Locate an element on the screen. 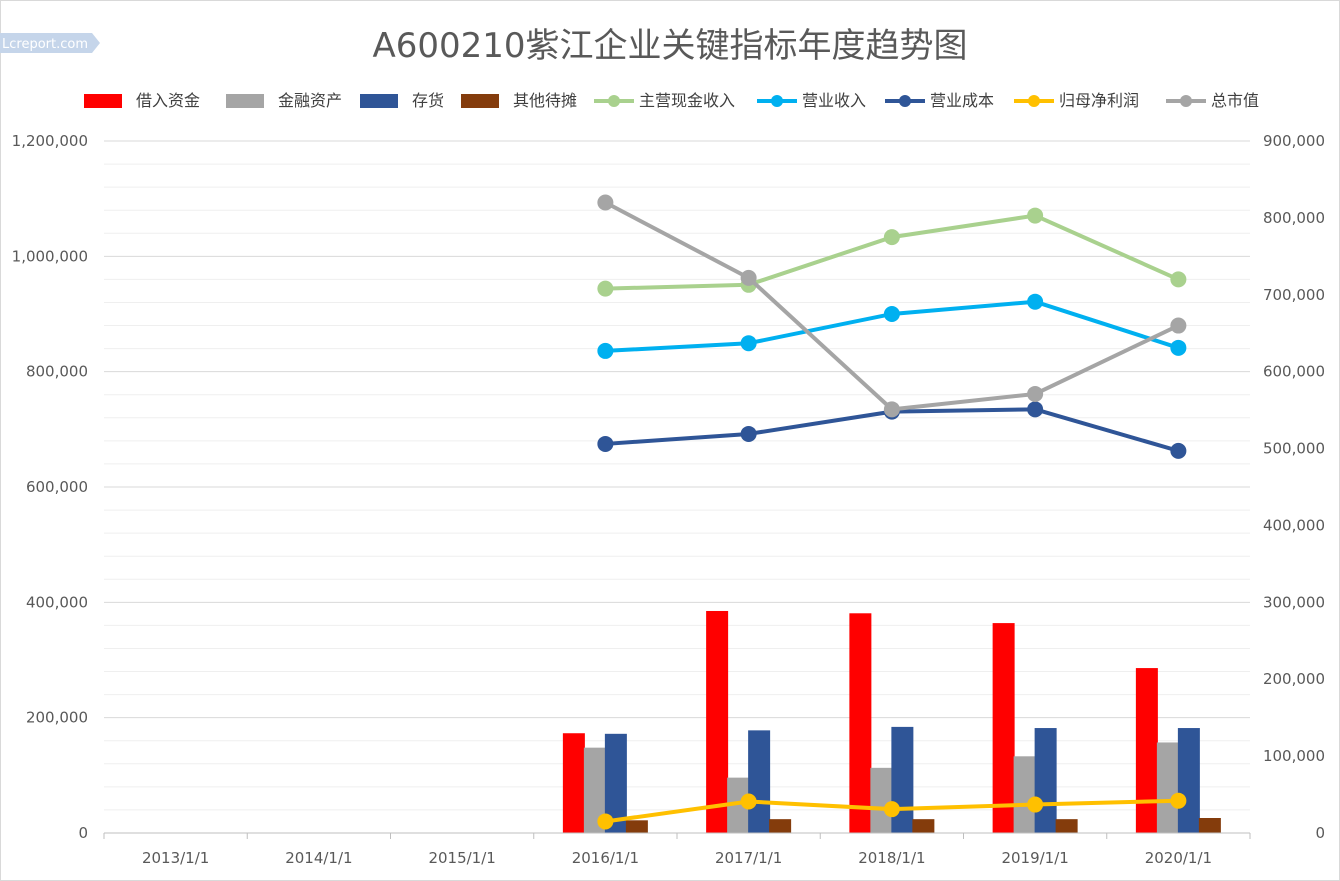 The height and width of the screenshot is (881, 1340). y-right-tick-label: 600,000 is located at coordinates (1294, 372).